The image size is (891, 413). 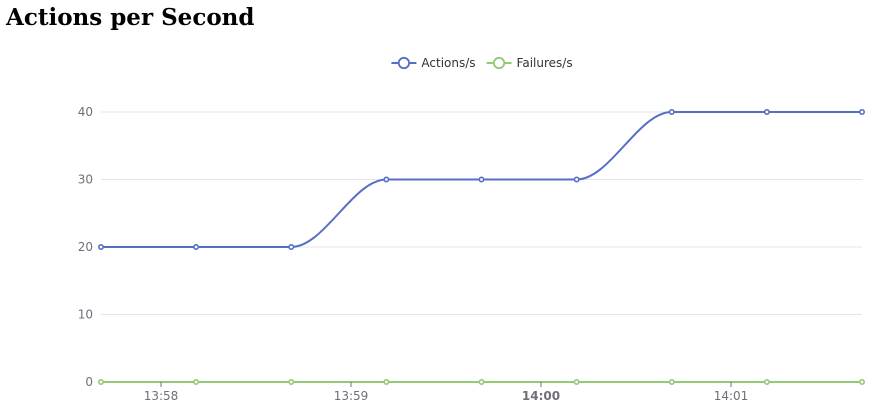 What do you see at coordinates (448, 63) in the screenshot?
I see `legend-label: Actions/s` at bounding box center [448, 63].